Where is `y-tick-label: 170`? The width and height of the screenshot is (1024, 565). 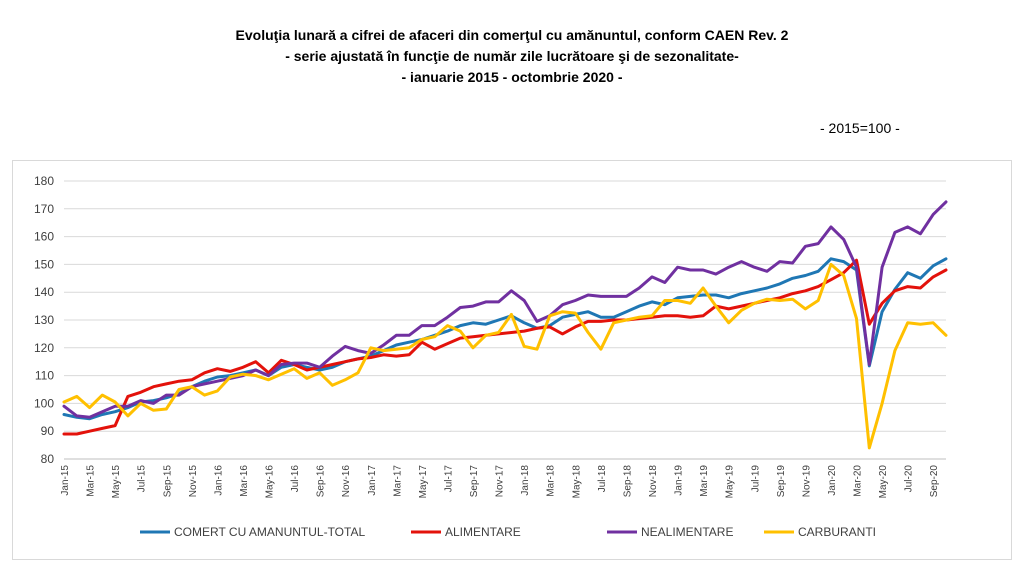 y-tick-label: 170 is located at coordinates (44, 209).